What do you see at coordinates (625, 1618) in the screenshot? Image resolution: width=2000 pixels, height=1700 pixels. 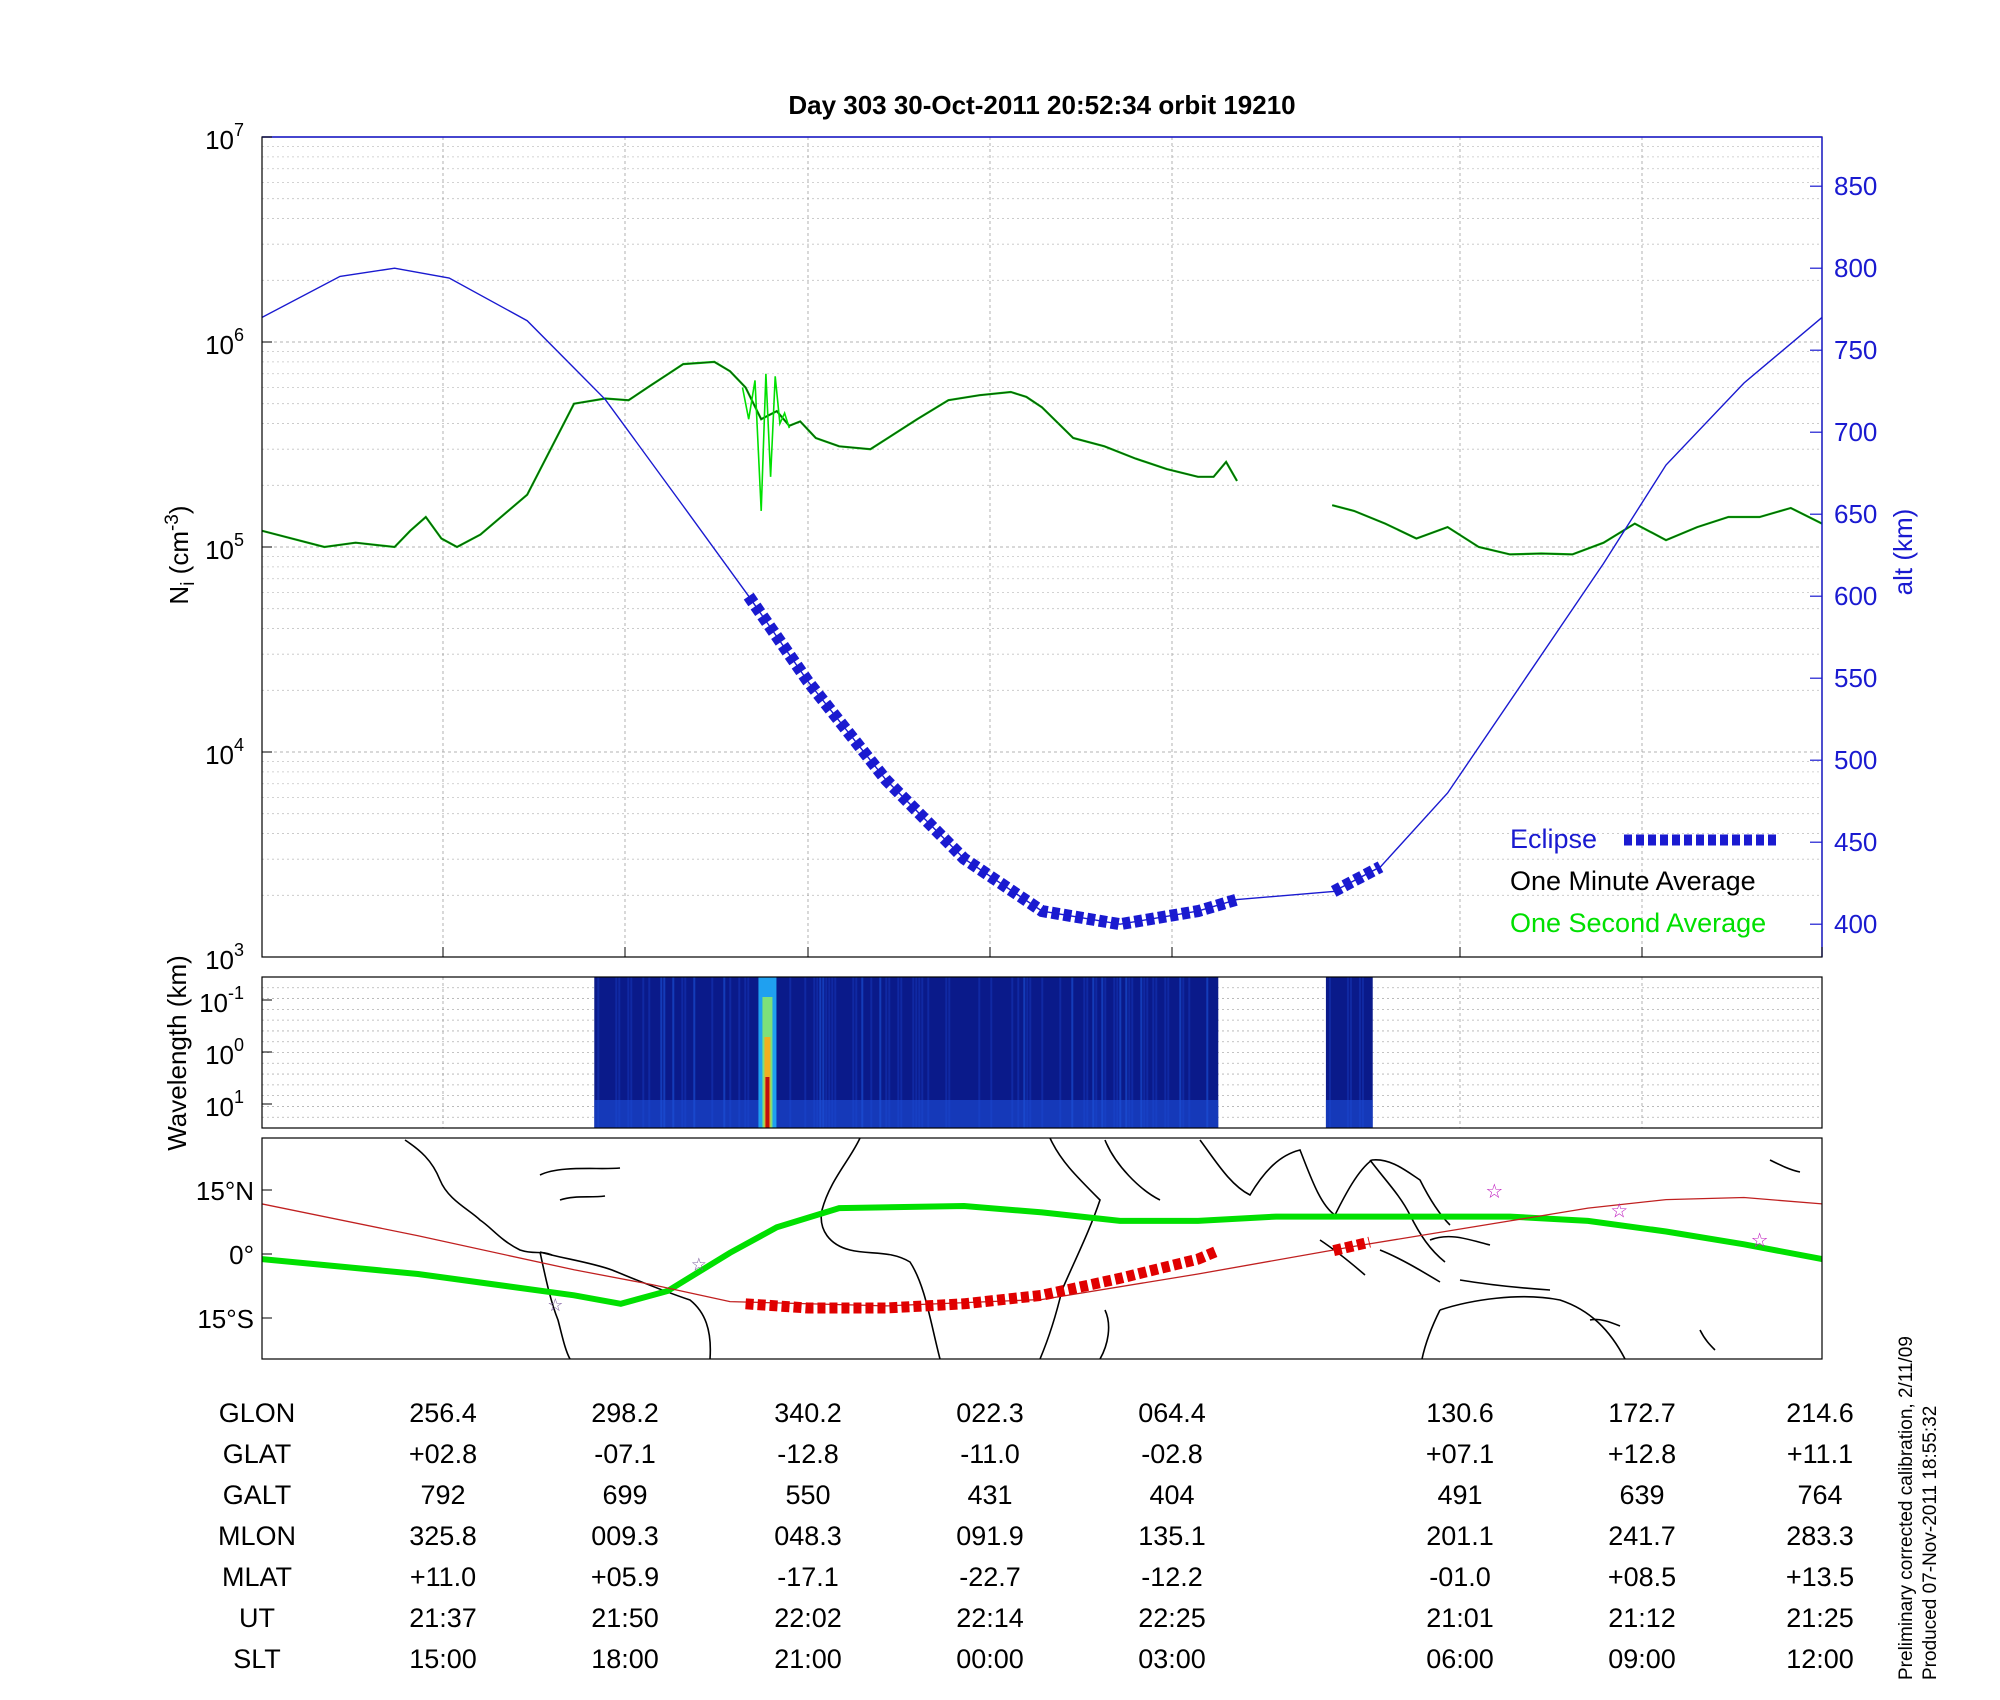 I see `table-cell: 21:50` at bounding box center [625, 1618].